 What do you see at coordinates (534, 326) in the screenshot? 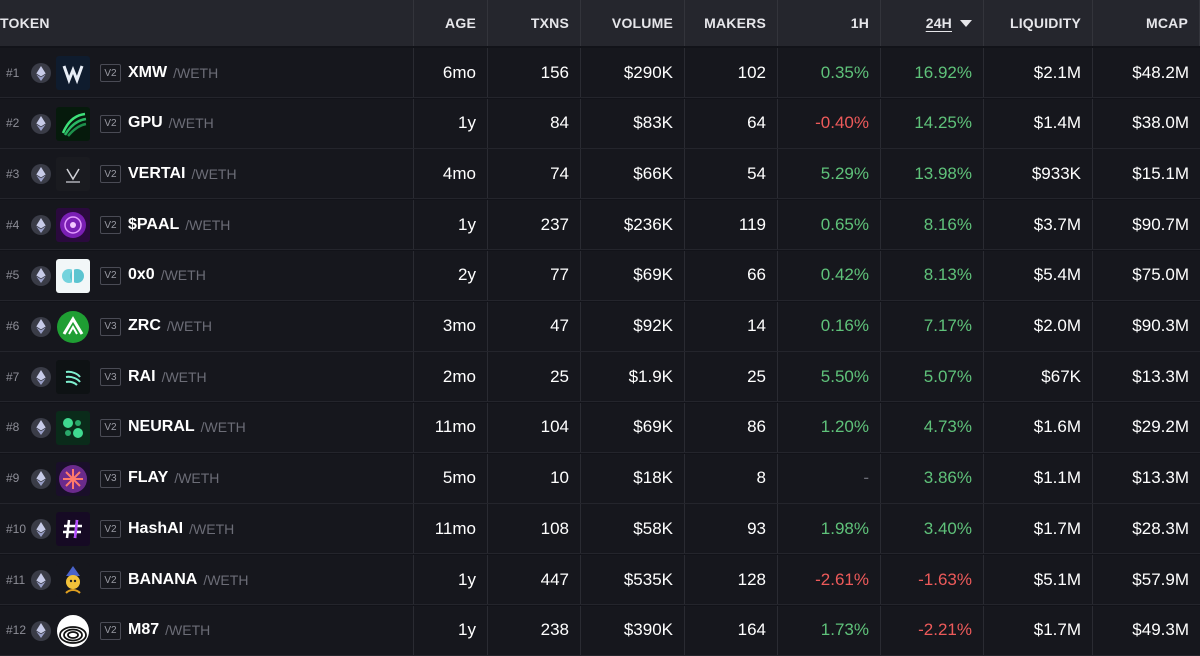
I see `txns-cell: 47` at bounding box center [534, 326].